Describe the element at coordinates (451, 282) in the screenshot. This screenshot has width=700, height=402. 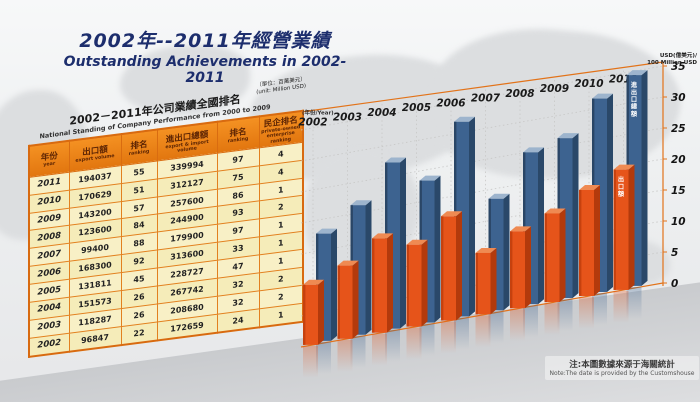
I see `bar-export-2006` at that location.